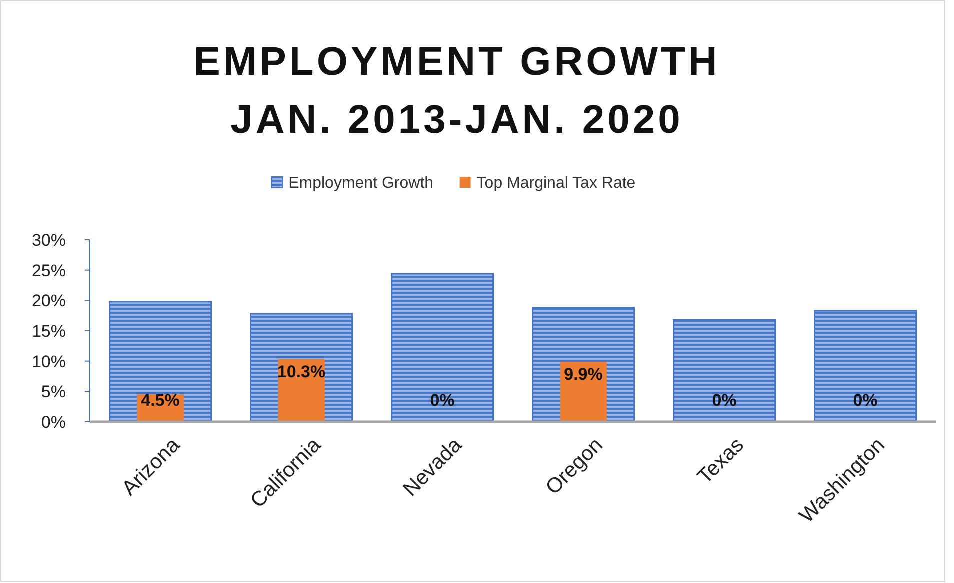  I want to click on chart-title: EMPLOYMENT GROWTH JAN. 2013-JAN. 2020, so click(457, 91).